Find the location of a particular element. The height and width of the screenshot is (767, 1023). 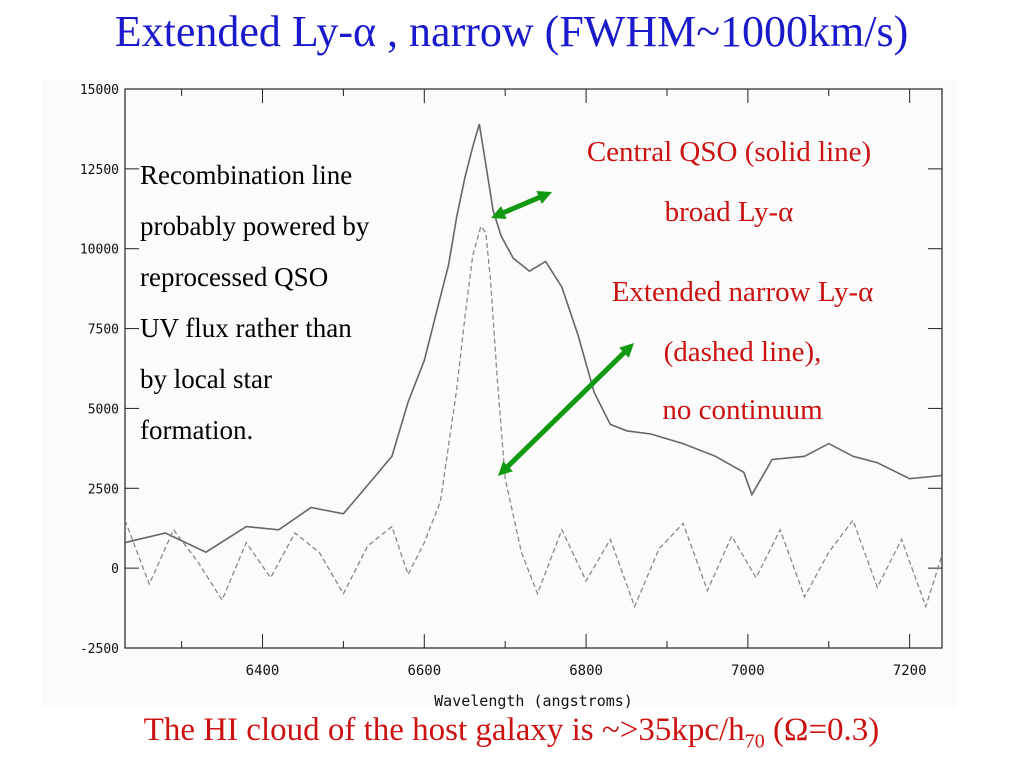

extended-annotation-line3: no continuum is located at coordinates (742, 410).